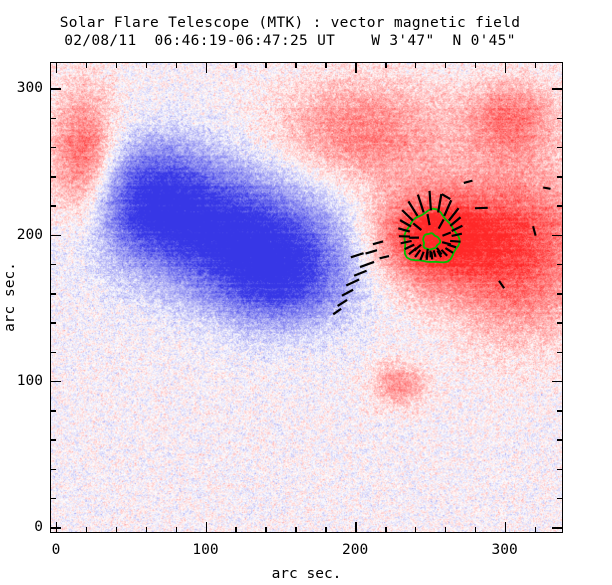 The image size is (612, 585). What do you see at coordinates (355, 550) in the screenshot?
I see `x-tick-label: 200` at bounding box center [355, 550].